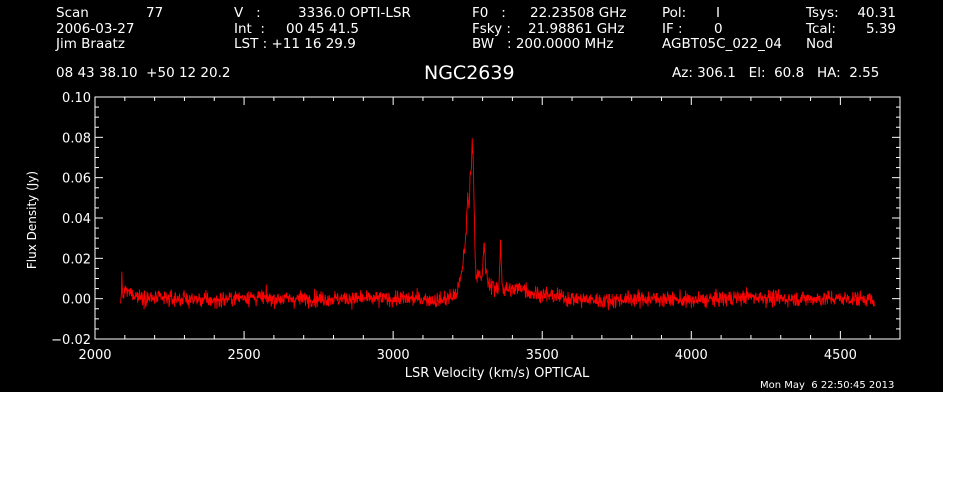 This screenshot has height=490, width=962. Describe the element at coordinates (143, 73) in the screenshot. I see `source-coordinates: 08 43 38.10 +50 12 20.2` at that location.